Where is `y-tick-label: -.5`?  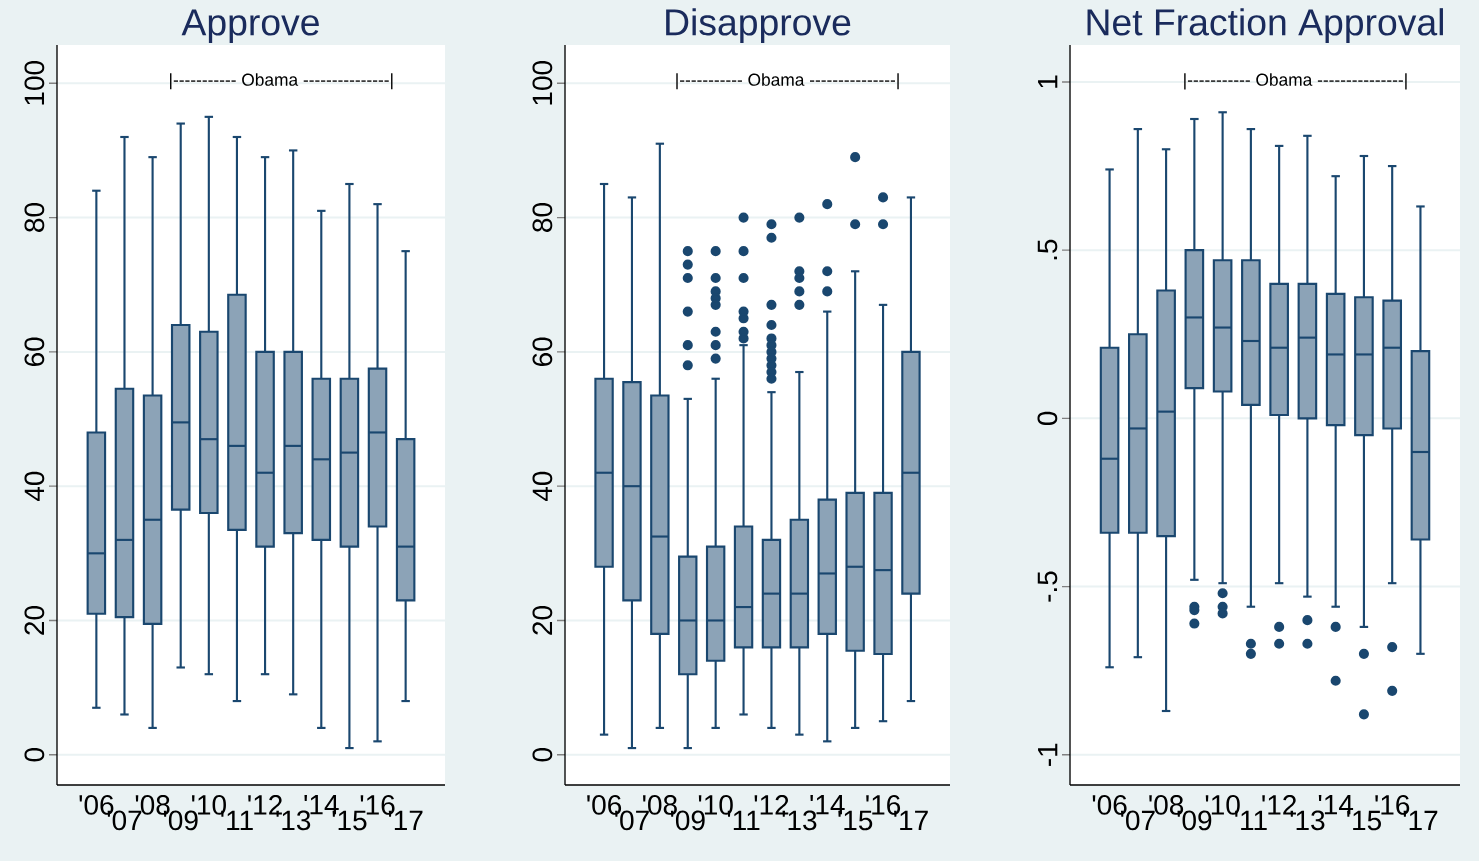
y-tick-label: -.5 is located at coordinates (1047, 586).